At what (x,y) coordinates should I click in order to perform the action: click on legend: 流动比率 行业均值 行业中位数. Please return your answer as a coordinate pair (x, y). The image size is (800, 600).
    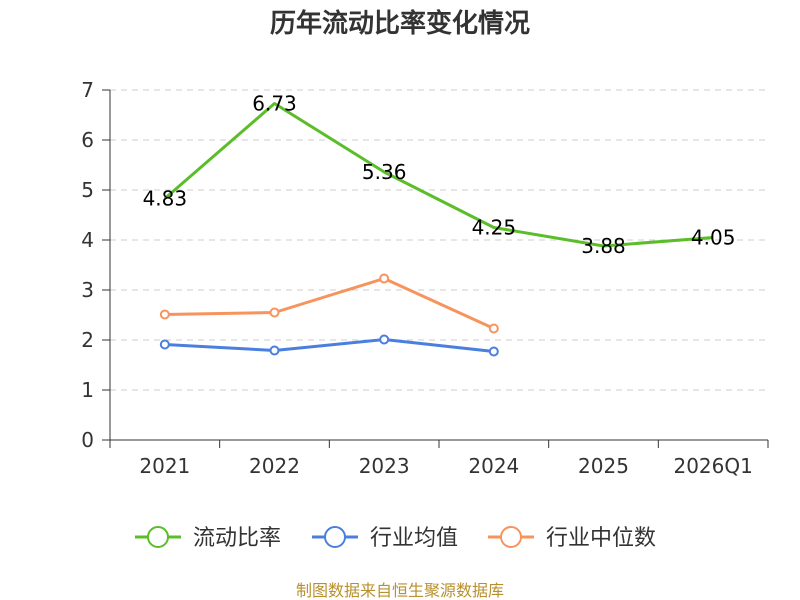
    Looking at the image, I should click on (395, 538).